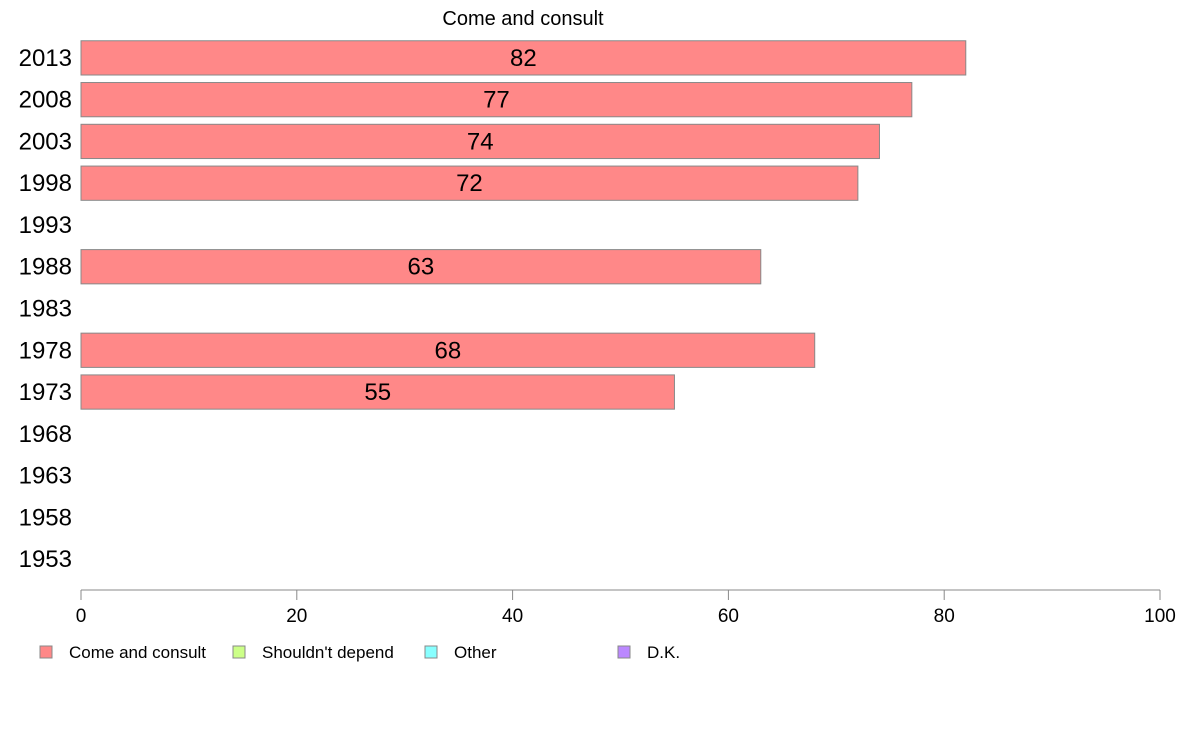 This screenshot has width=1188, height=736. What do you see at coordinates (512, 616) in the screenshot?
I see `x-tick-label: 40` at bounding box center [512, 616].